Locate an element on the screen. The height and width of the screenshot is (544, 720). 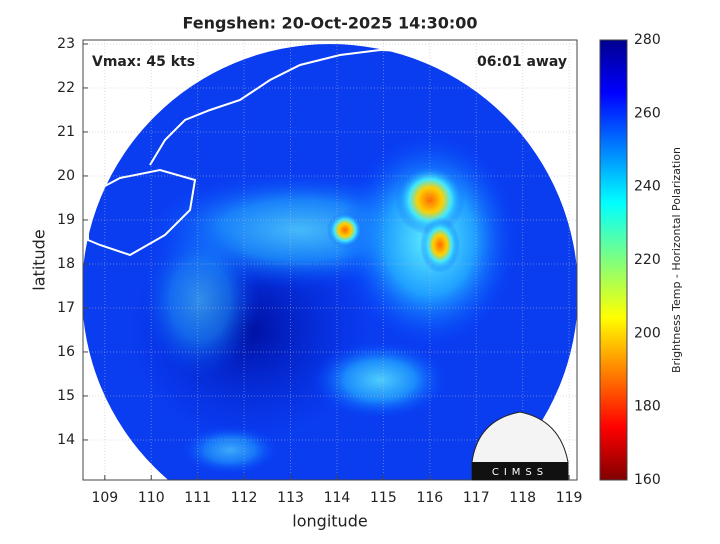
y-tick-label: 18 is located at coordinates (66, 264).